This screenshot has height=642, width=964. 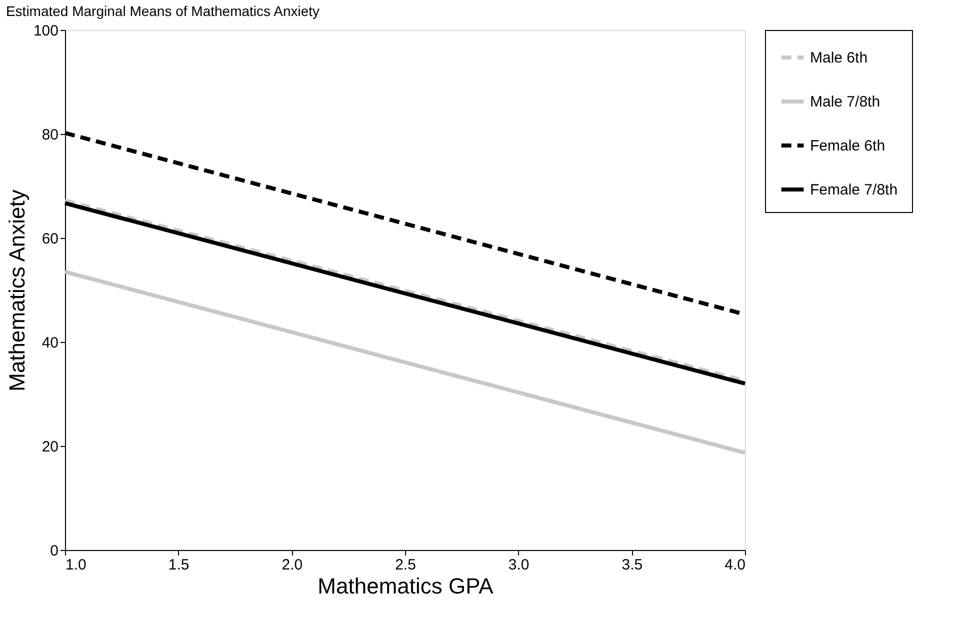 I want to click on y-tick-label: 20, so click(x=50, y=447).